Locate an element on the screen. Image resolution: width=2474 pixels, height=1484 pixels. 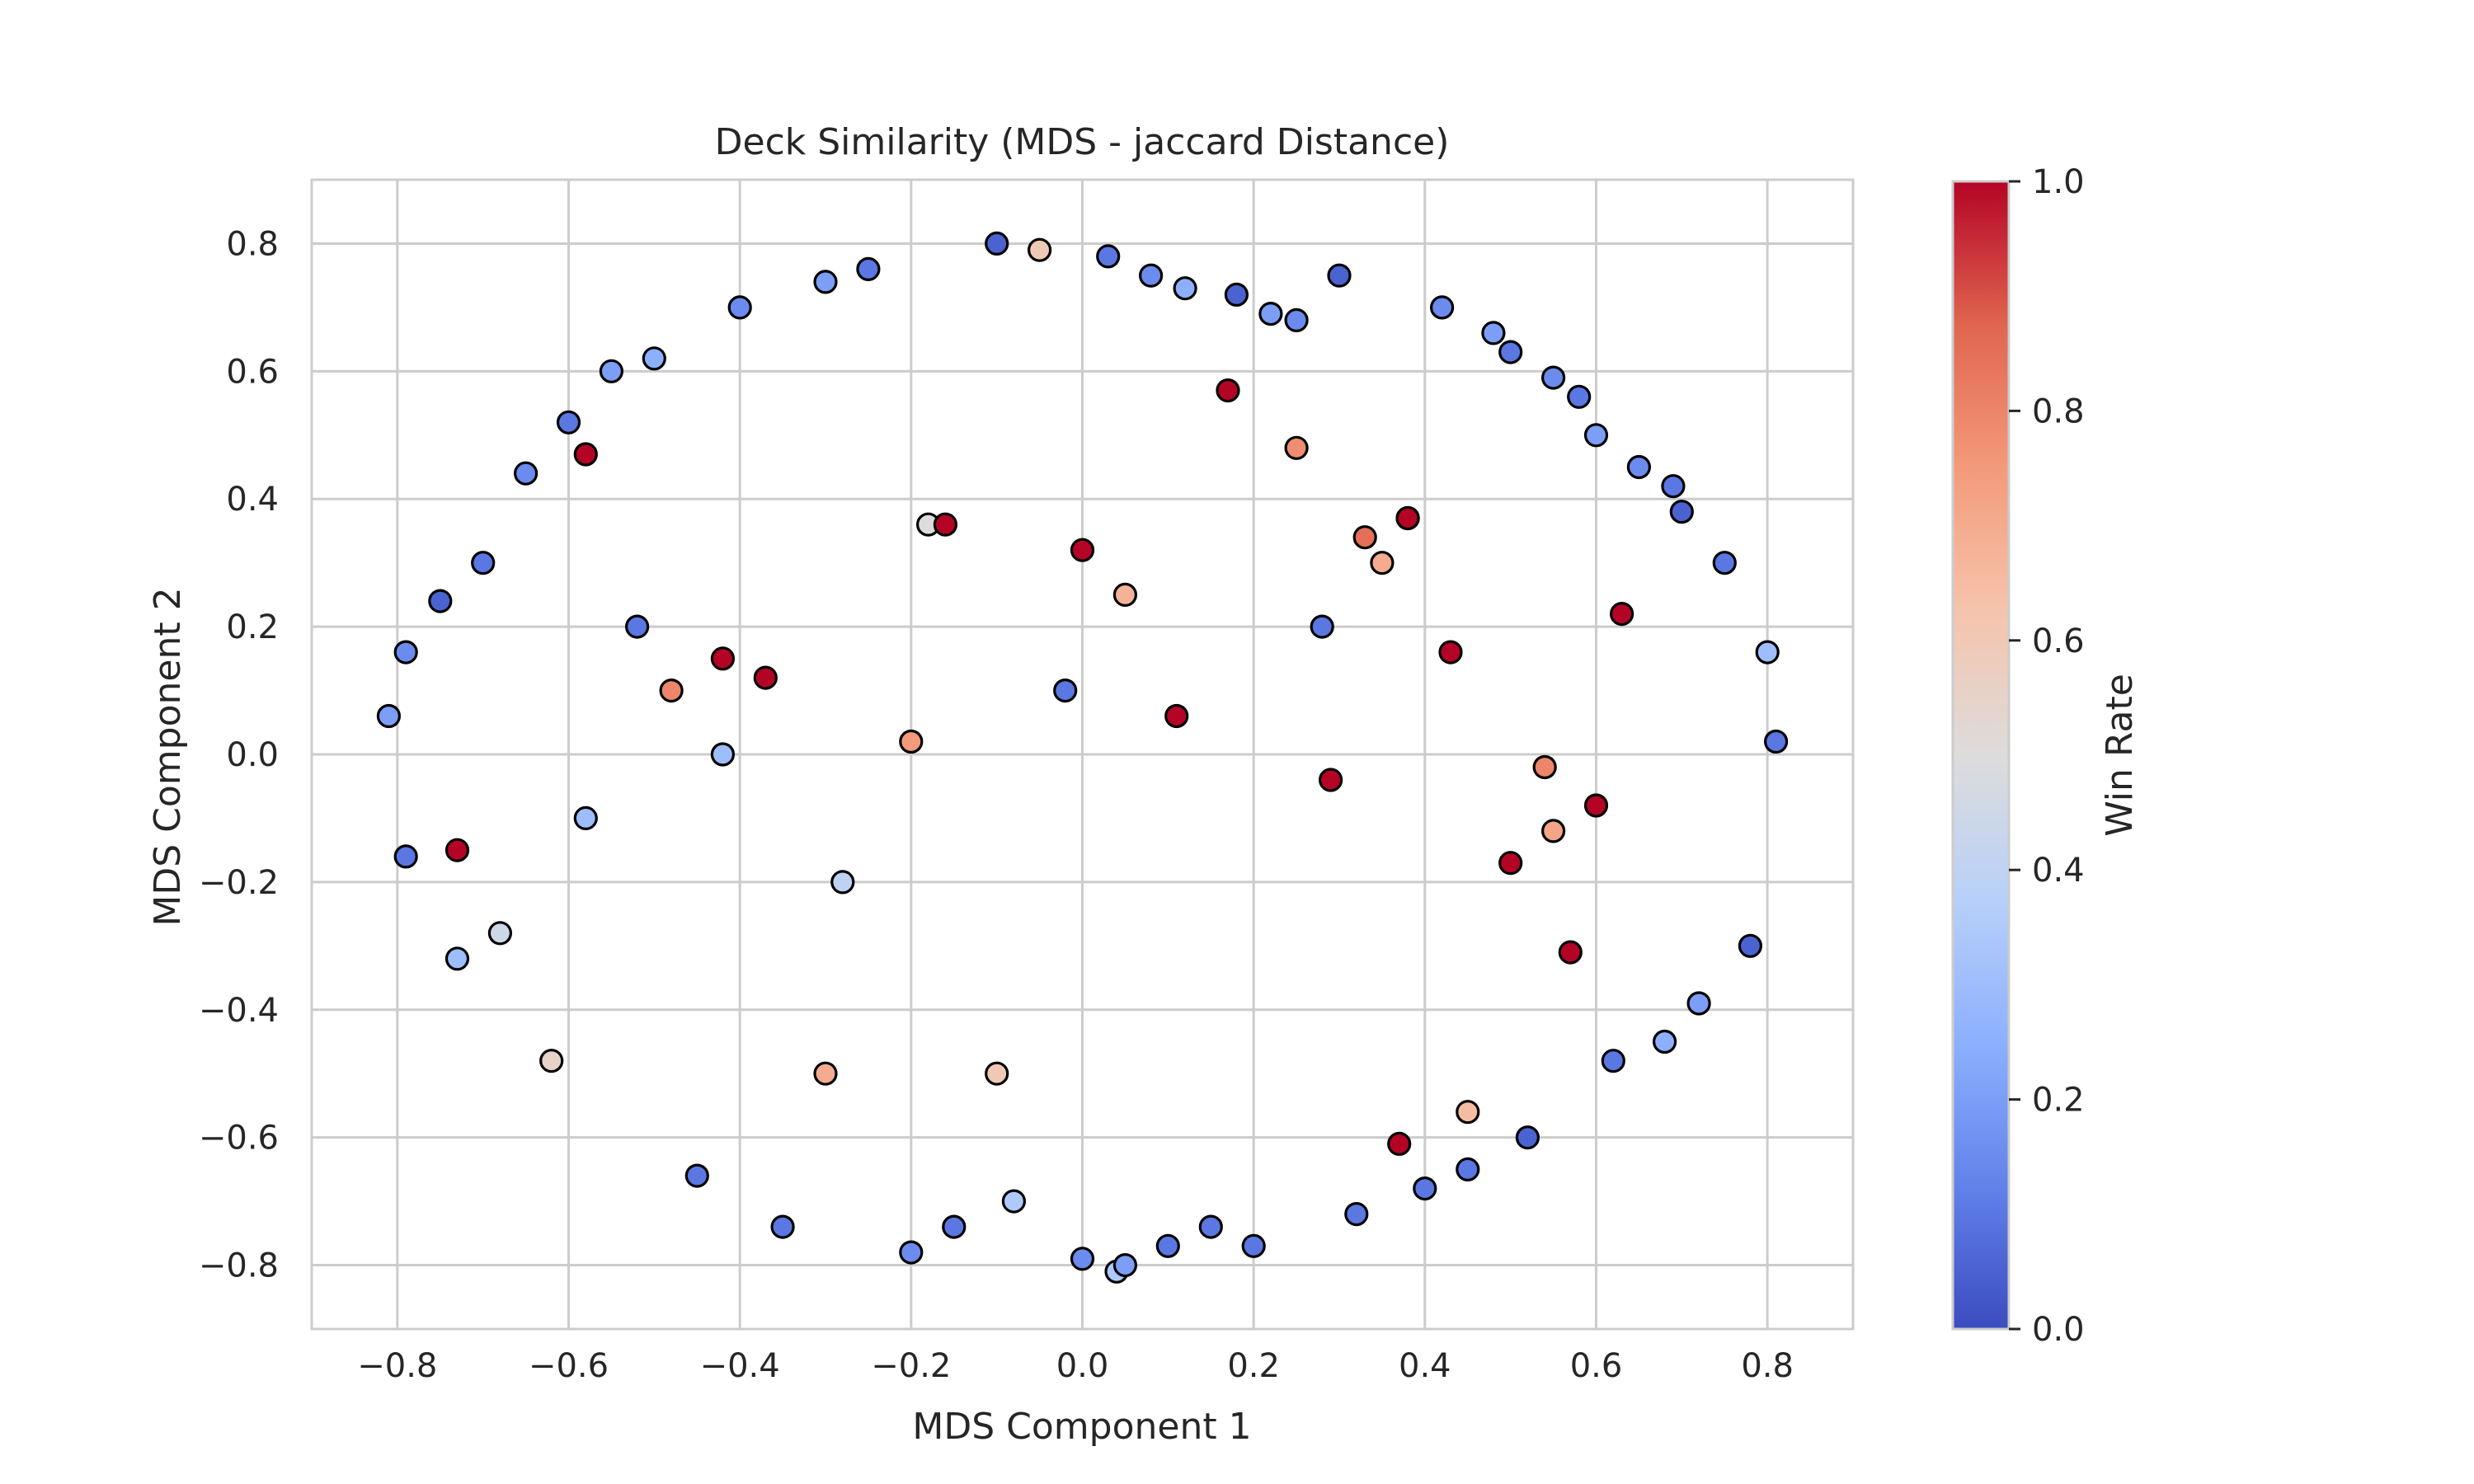
y-tick-label: 0.8 is located at coordinates (252, 244).